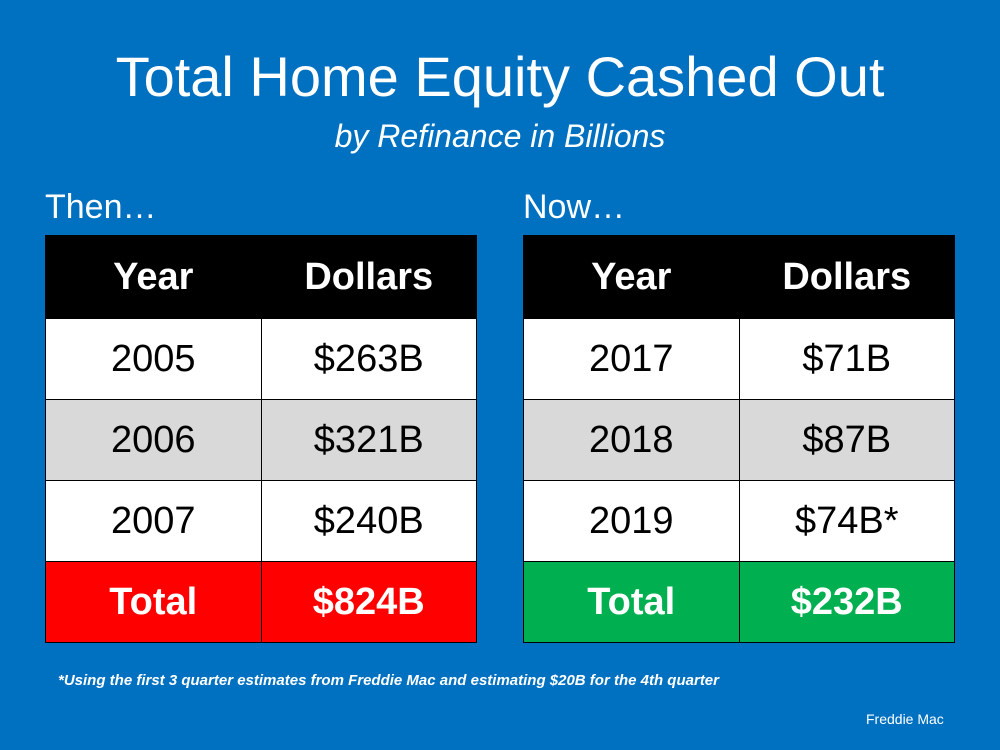  I want to click on total-dollars: $824B, so click(368, 602).